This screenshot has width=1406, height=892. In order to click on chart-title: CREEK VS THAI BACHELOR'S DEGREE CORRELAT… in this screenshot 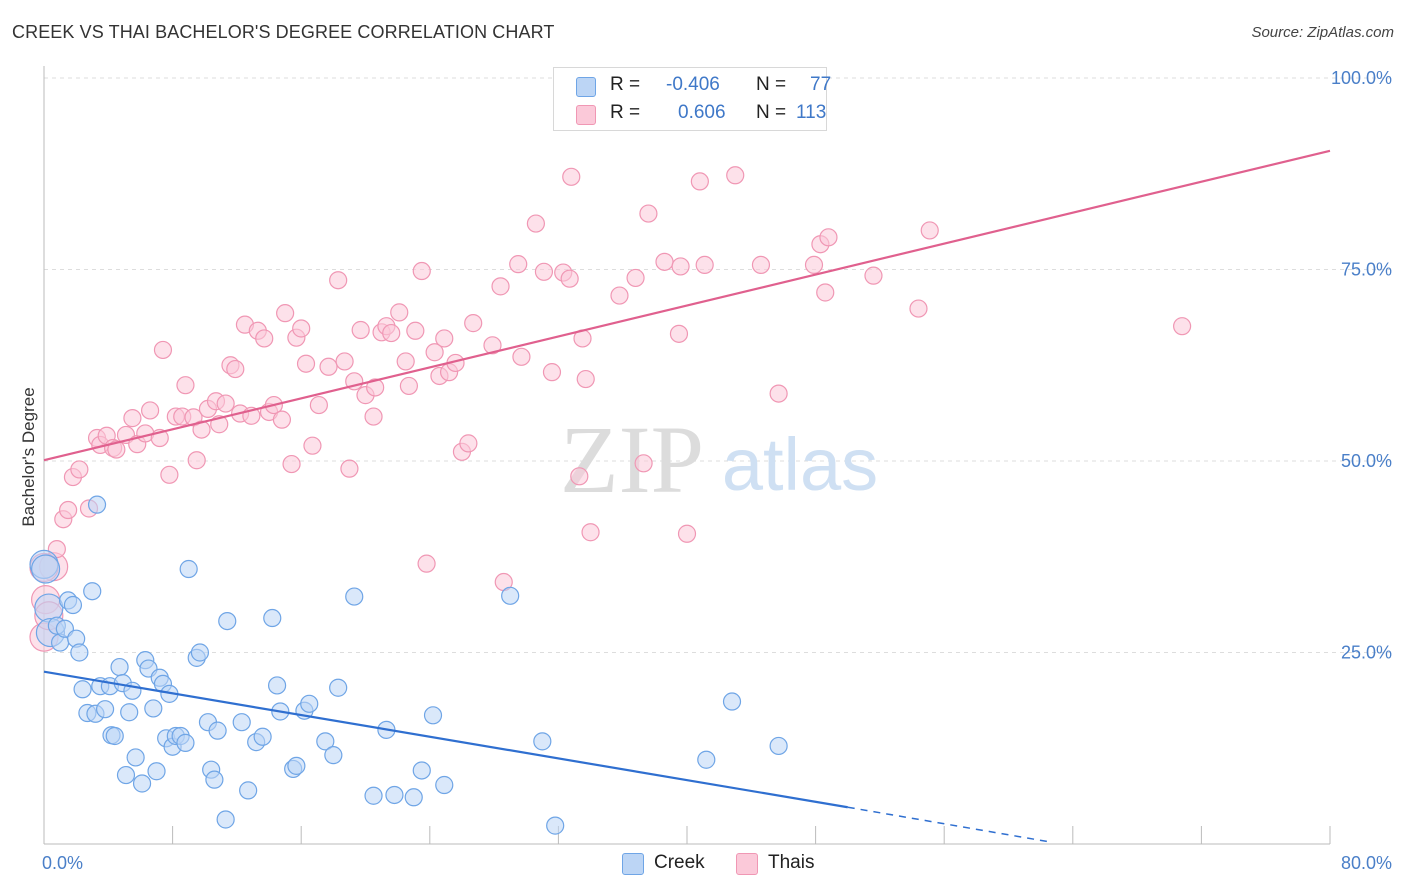, I will do `click(283, 32)`.